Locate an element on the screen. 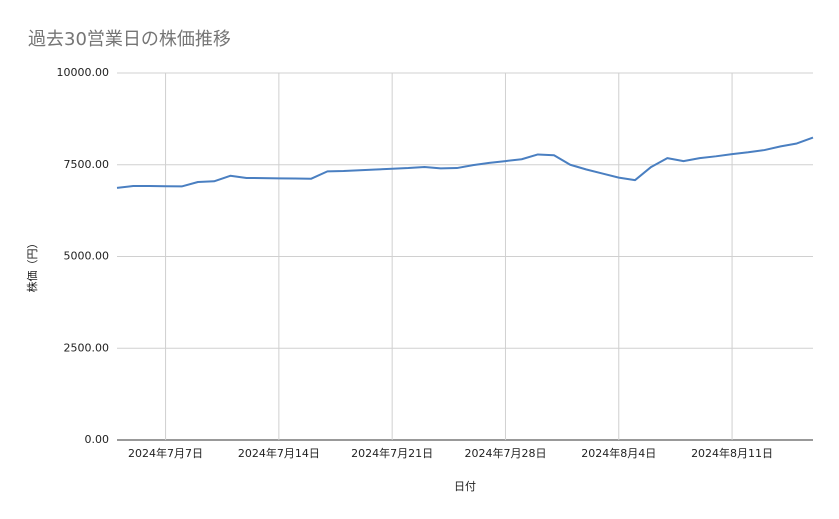 This screenshot has height=519, width=839. x-axis-title: 日付 is located at coordinates (465, 486).